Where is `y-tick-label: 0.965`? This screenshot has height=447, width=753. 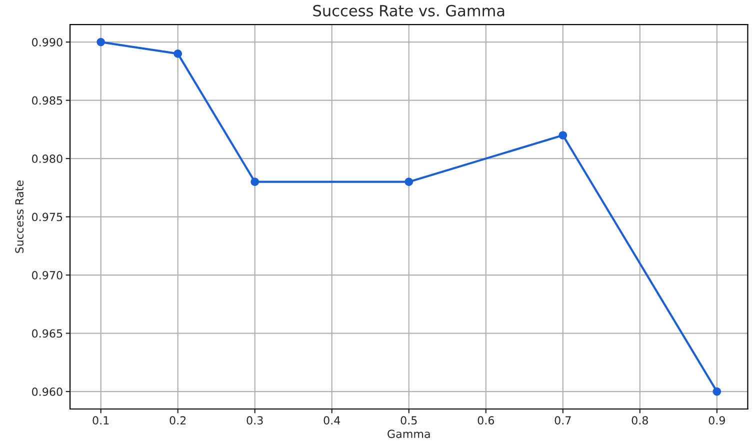 y-tick-label: 0.965 is located at coordinates (47, 333).